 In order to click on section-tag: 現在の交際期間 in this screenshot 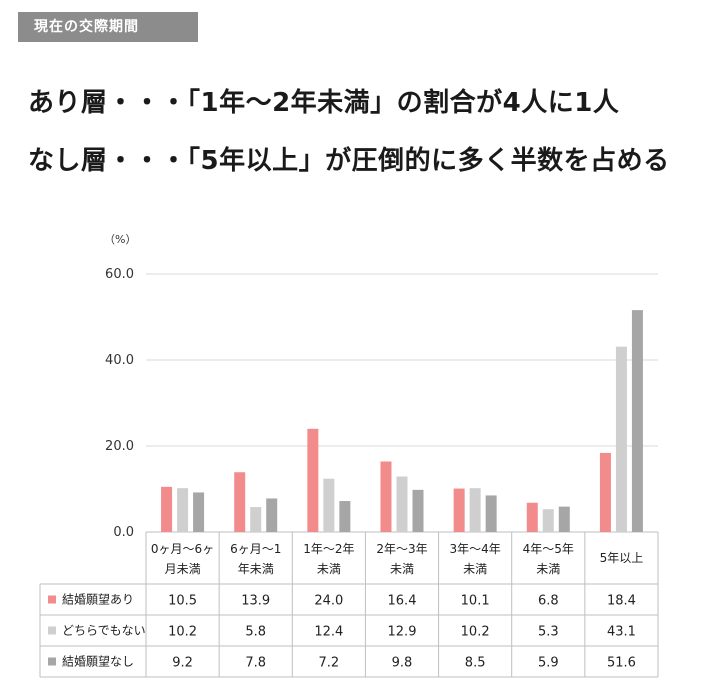, I will do `click(108, 27)`.